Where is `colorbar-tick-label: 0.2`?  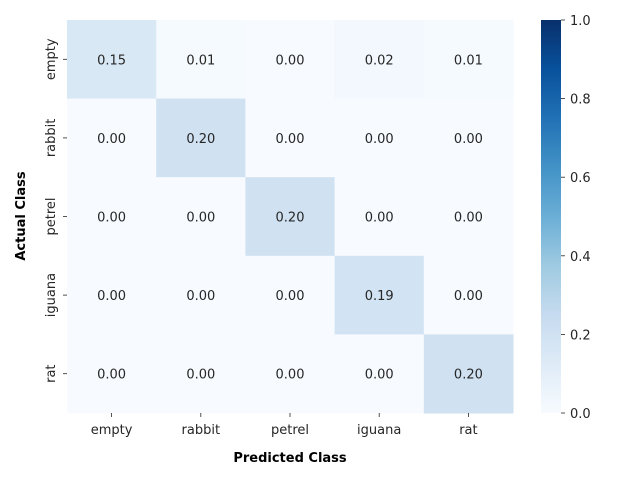 colorbar-tick-label: 0.2 is located at coordinates (580, 335).